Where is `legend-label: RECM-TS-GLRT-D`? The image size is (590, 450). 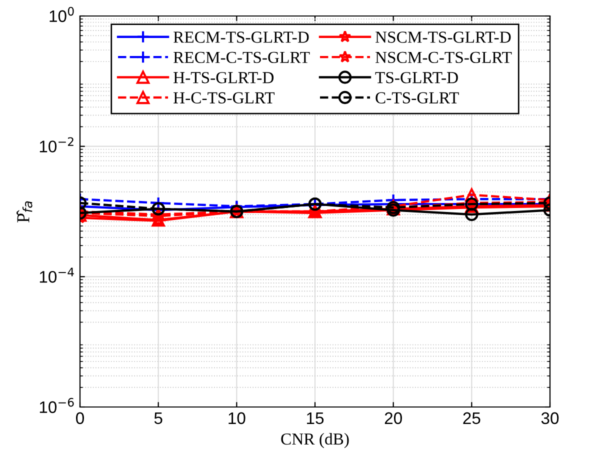 legend-label: RECM-TS-GLRT-D is located at coordinates (241, 37).